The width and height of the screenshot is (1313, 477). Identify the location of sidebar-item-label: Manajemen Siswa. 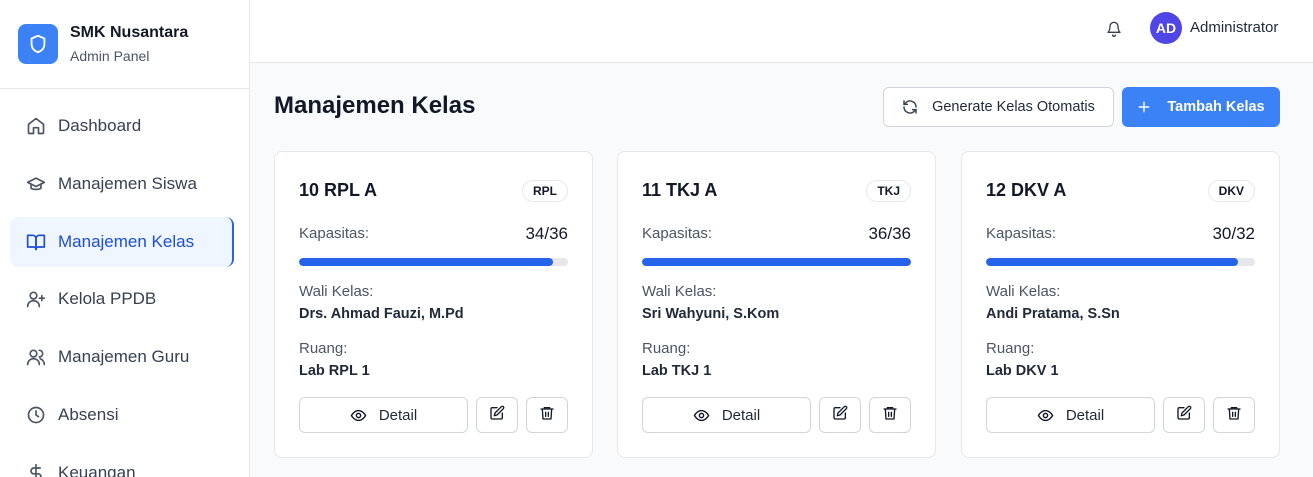
(127, 183).